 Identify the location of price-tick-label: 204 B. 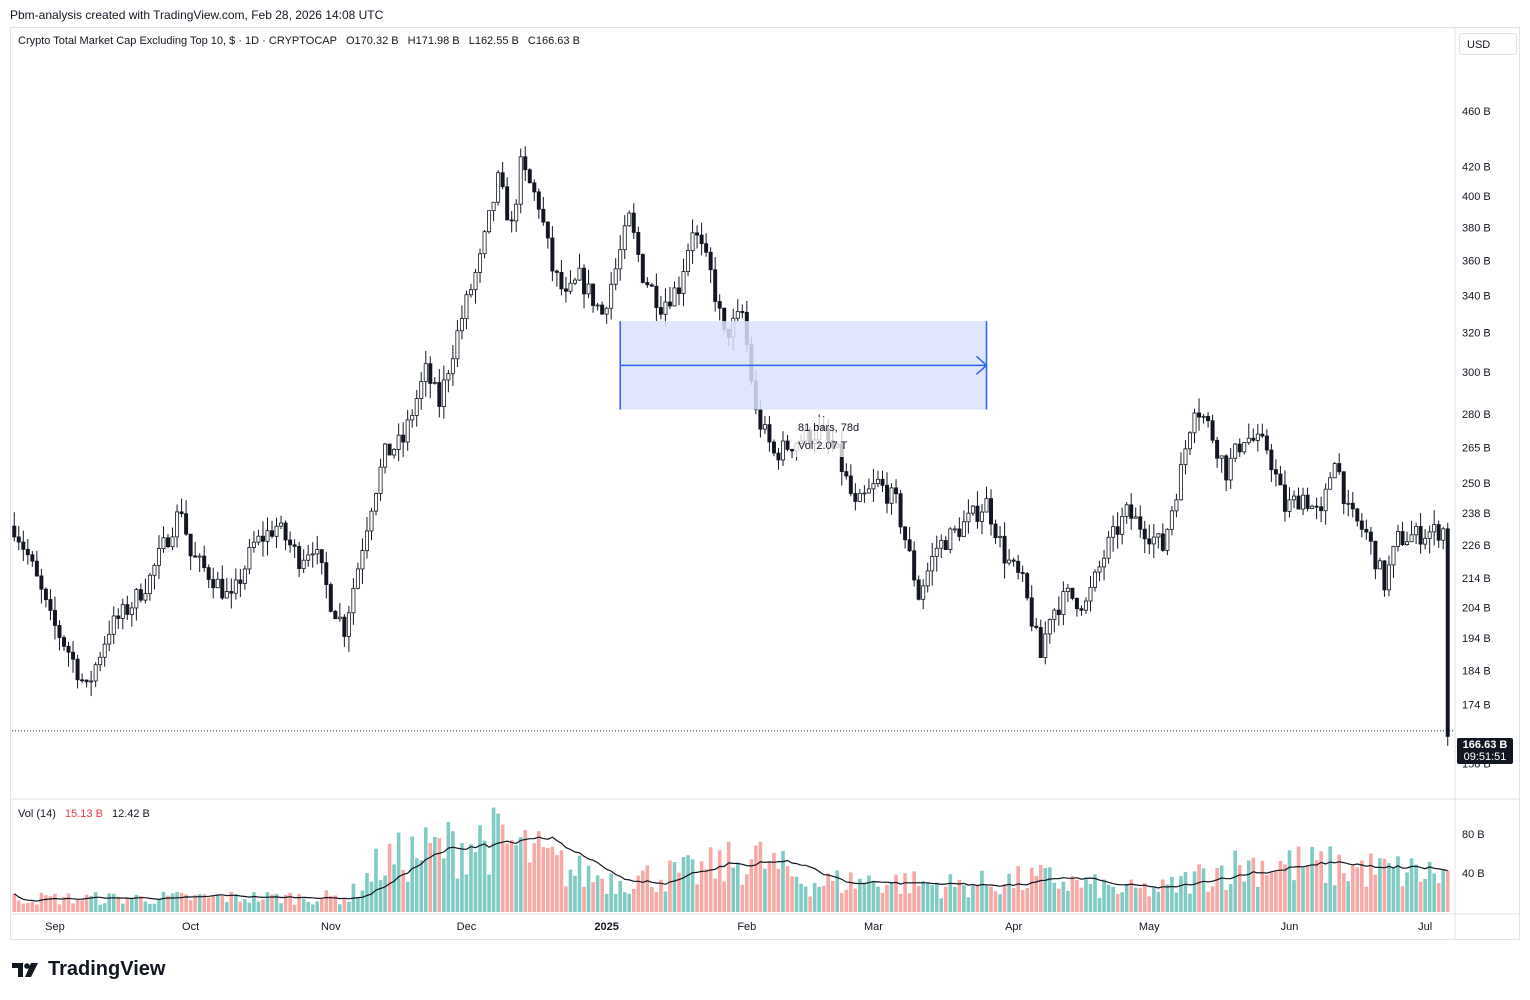
(1476, 608).